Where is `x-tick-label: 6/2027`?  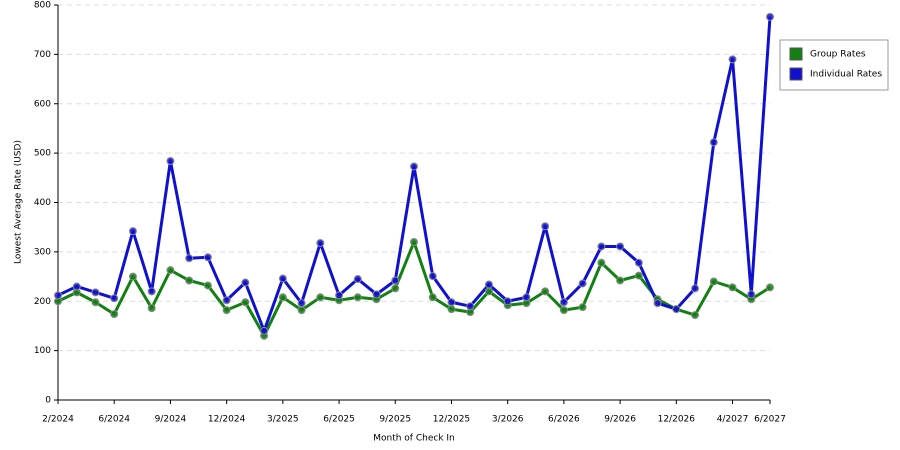 x-tick-label: 6/2027 is located at coordinates (770, 420).